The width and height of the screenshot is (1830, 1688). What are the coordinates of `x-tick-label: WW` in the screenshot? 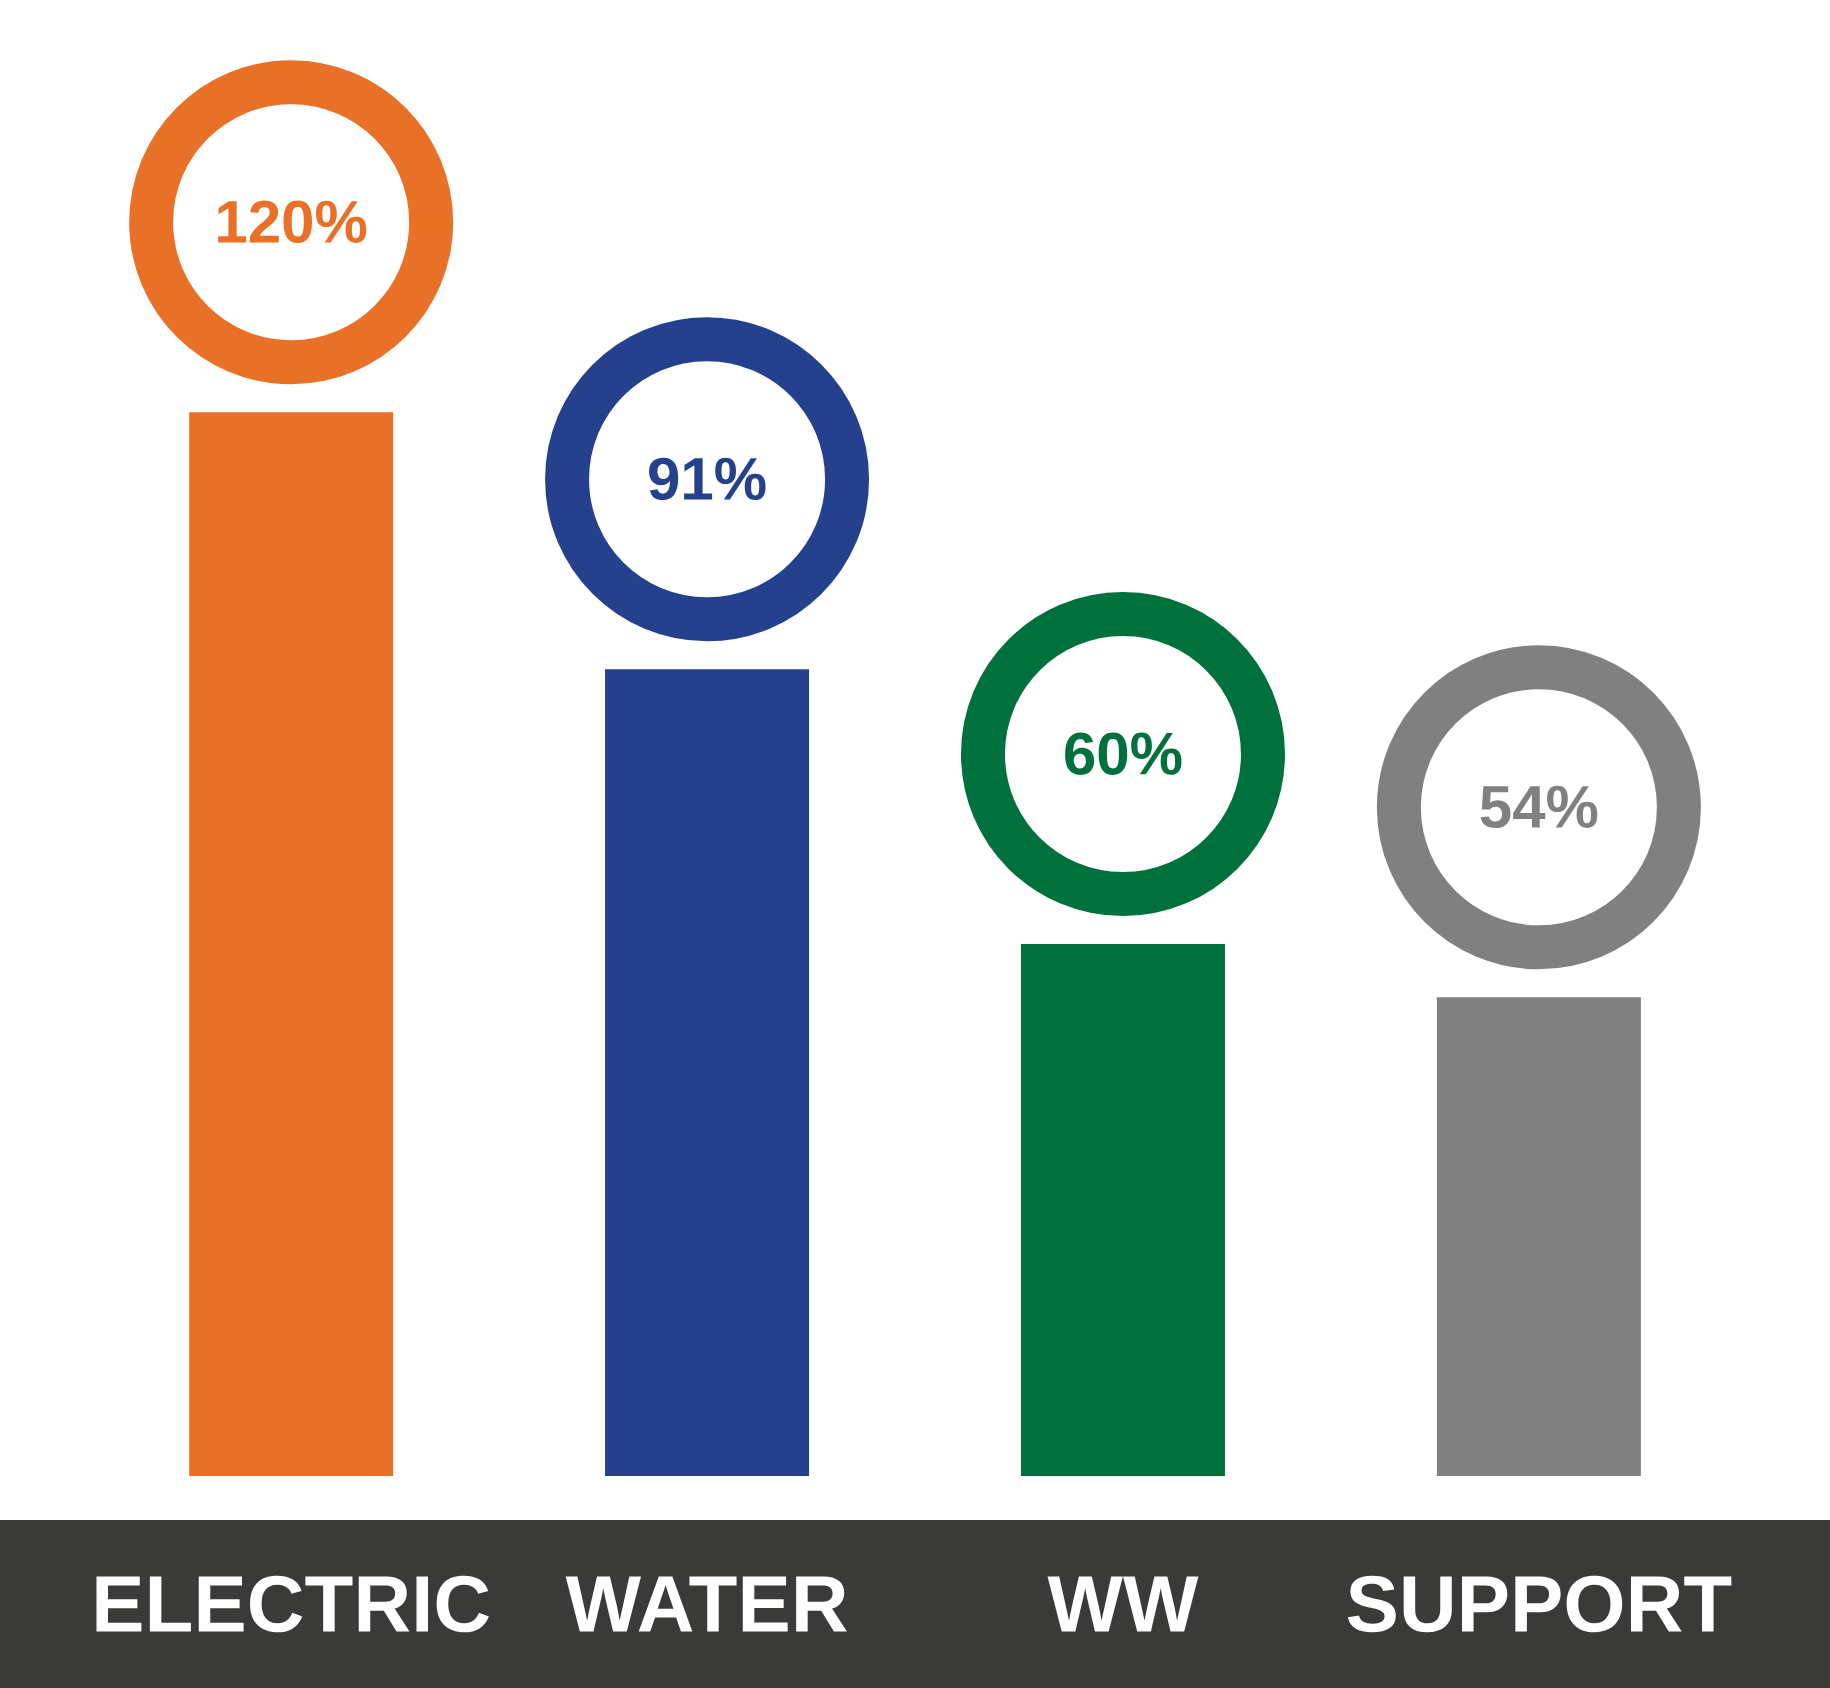 It's located at (1123, 1604).